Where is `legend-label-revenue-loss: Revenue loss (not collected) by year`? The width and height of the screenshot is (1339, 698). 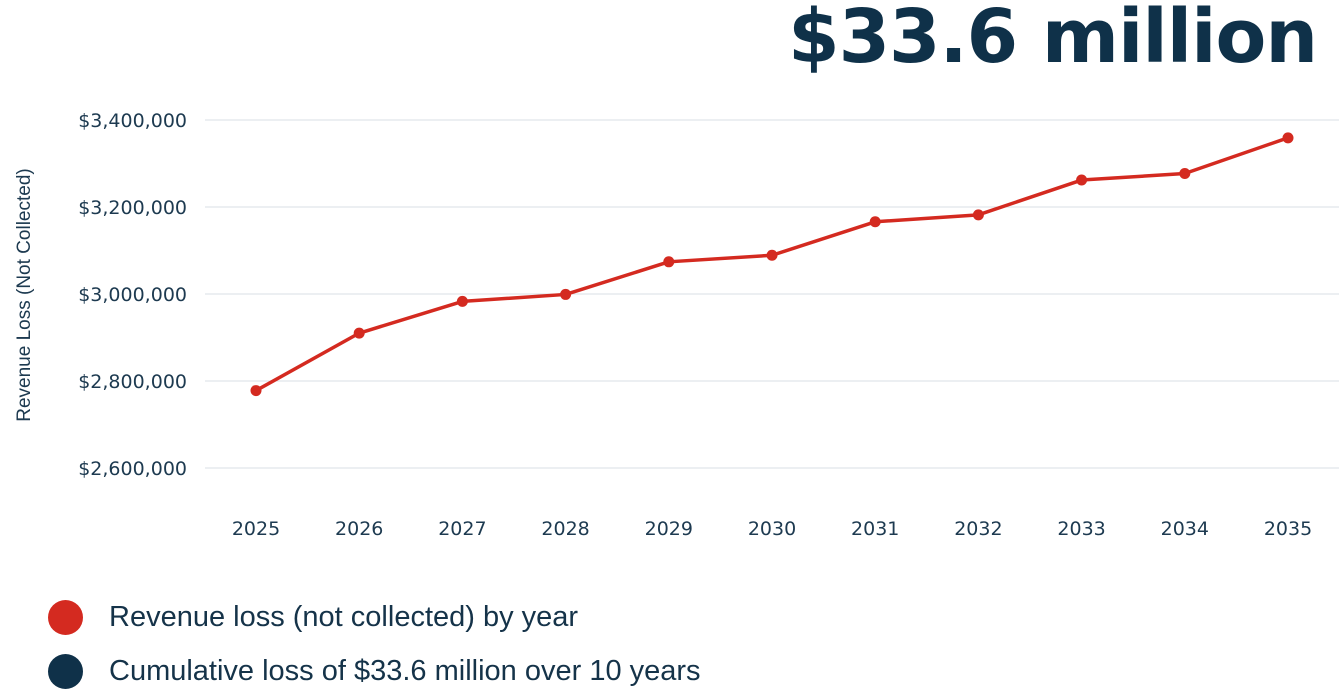 legend-label-revenue-loss: Revenue loss (not collected) by year is located at coordinates (344, 616).